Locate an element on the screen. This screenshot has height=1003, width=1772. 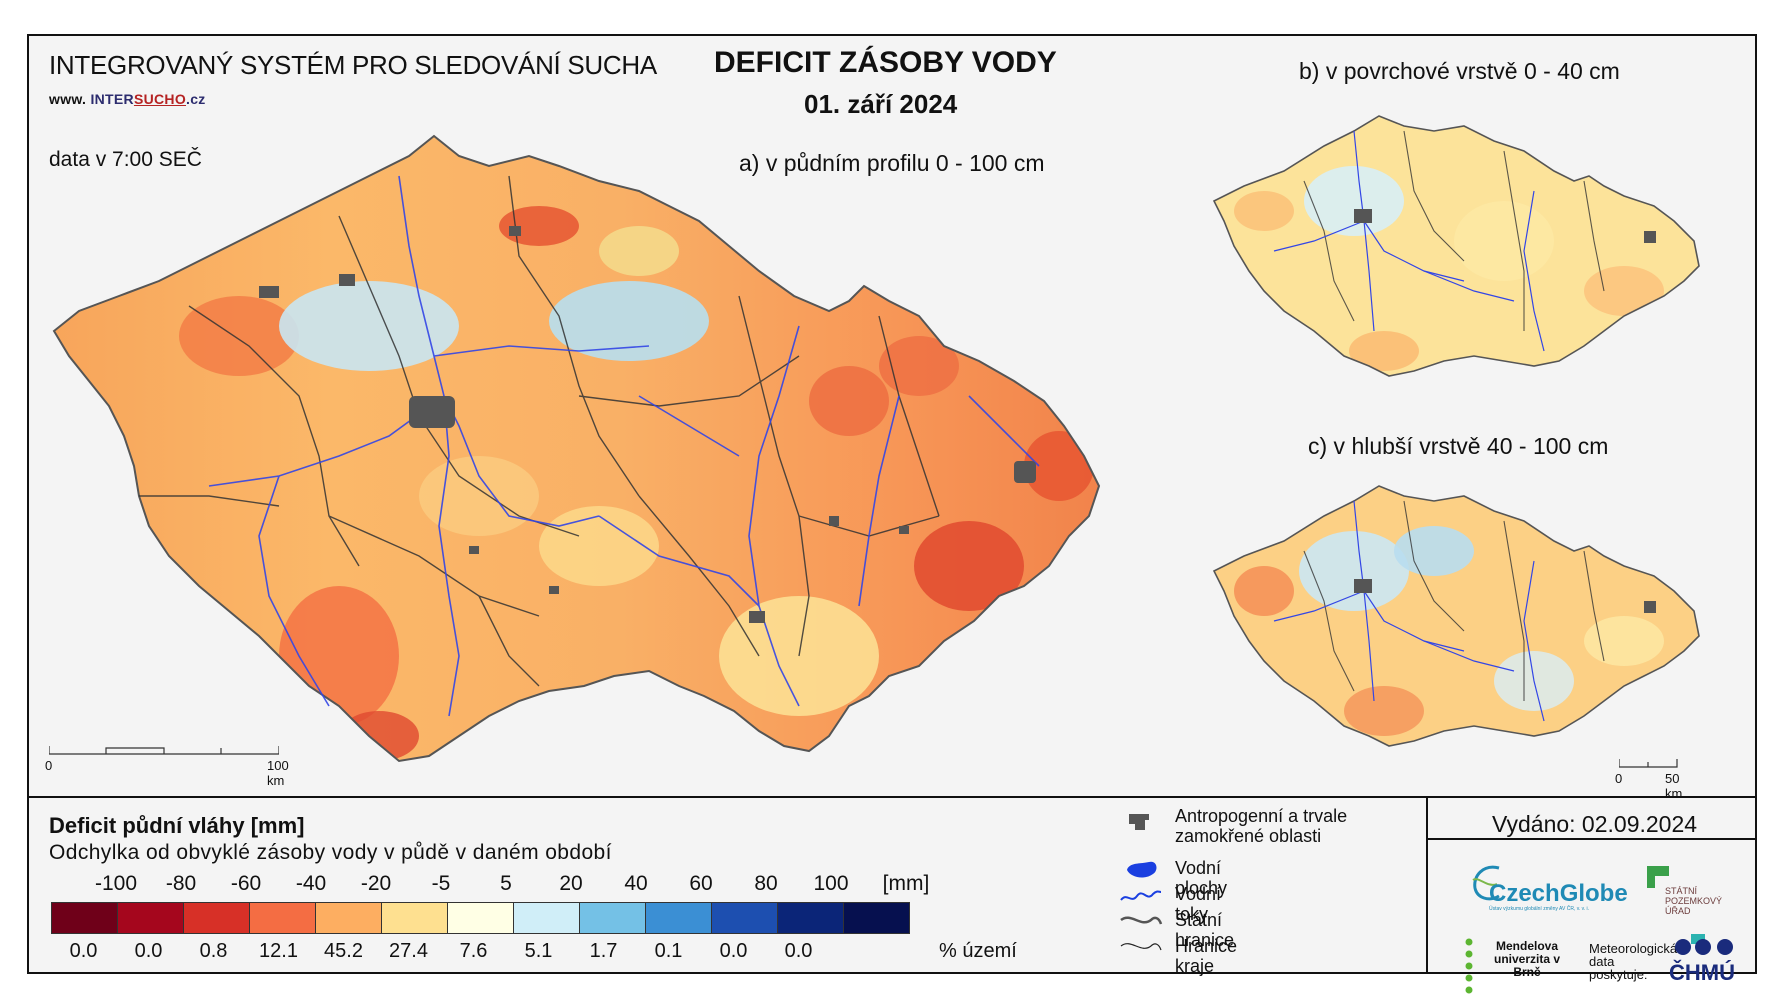
legend-color-bar is located at coordinates (480, 918).